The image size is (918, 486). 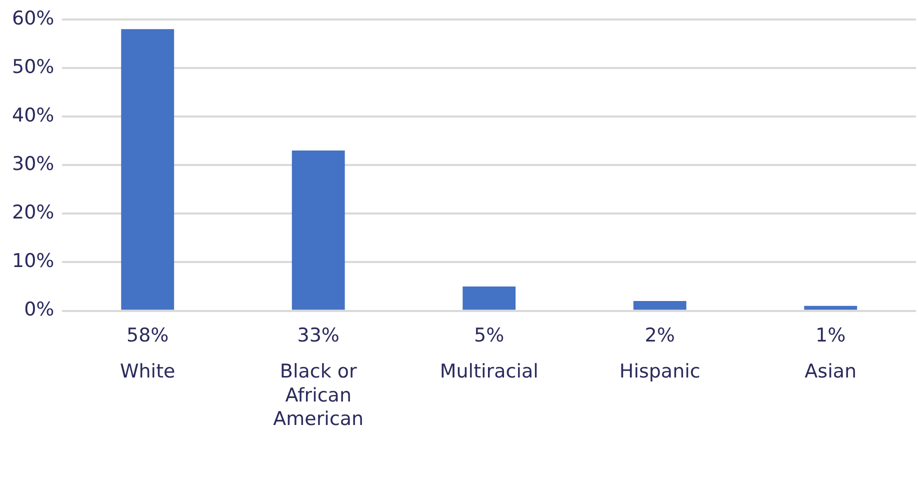 I want to click on x-tick-label: Hispanic, so click(x=659, y=371).